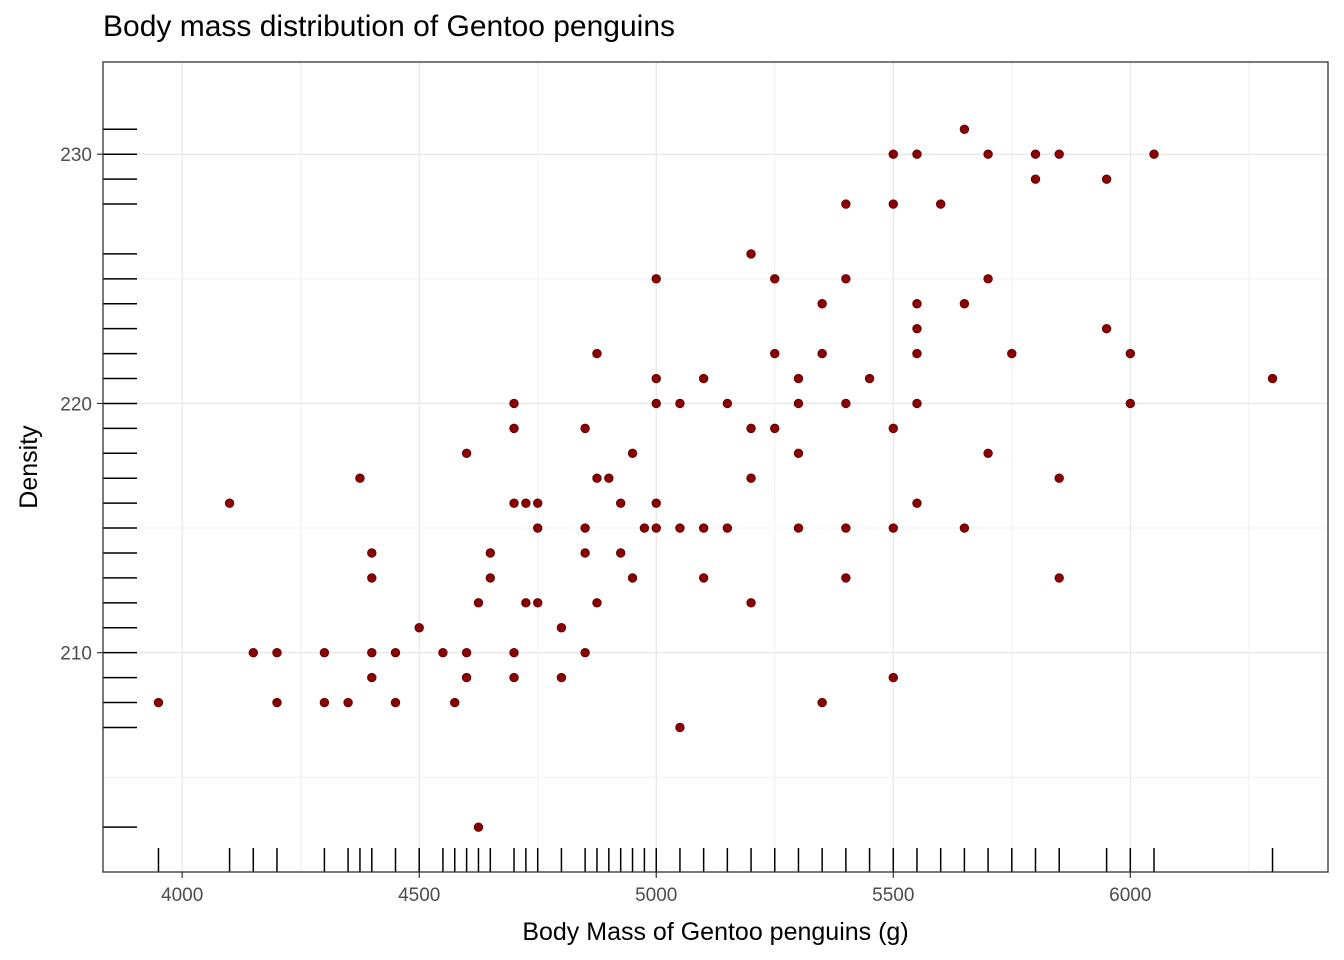 The width and height of the screenshot is (1344, 960). Describe the element at coordinates (182, 895) in the screenshot. I see `x-tick-label: 4000` at that location.